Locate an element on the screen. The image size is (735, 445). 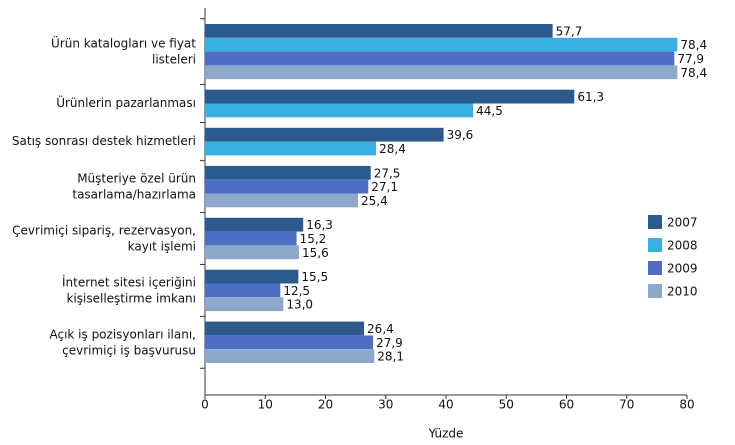
value-label: 44,5 is located at coordinates (489, 111).